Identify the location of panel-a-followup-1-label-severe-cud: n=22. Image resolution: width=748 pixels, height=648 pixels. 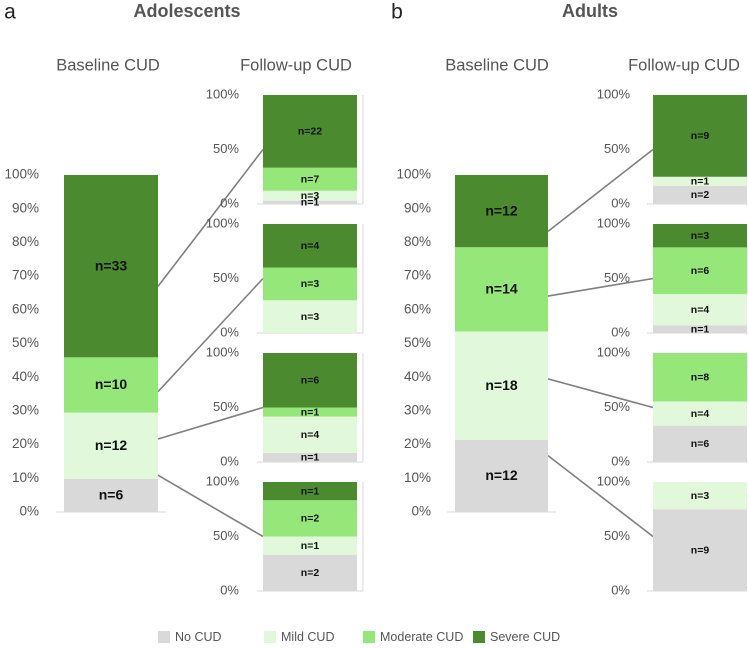
(310, 132).